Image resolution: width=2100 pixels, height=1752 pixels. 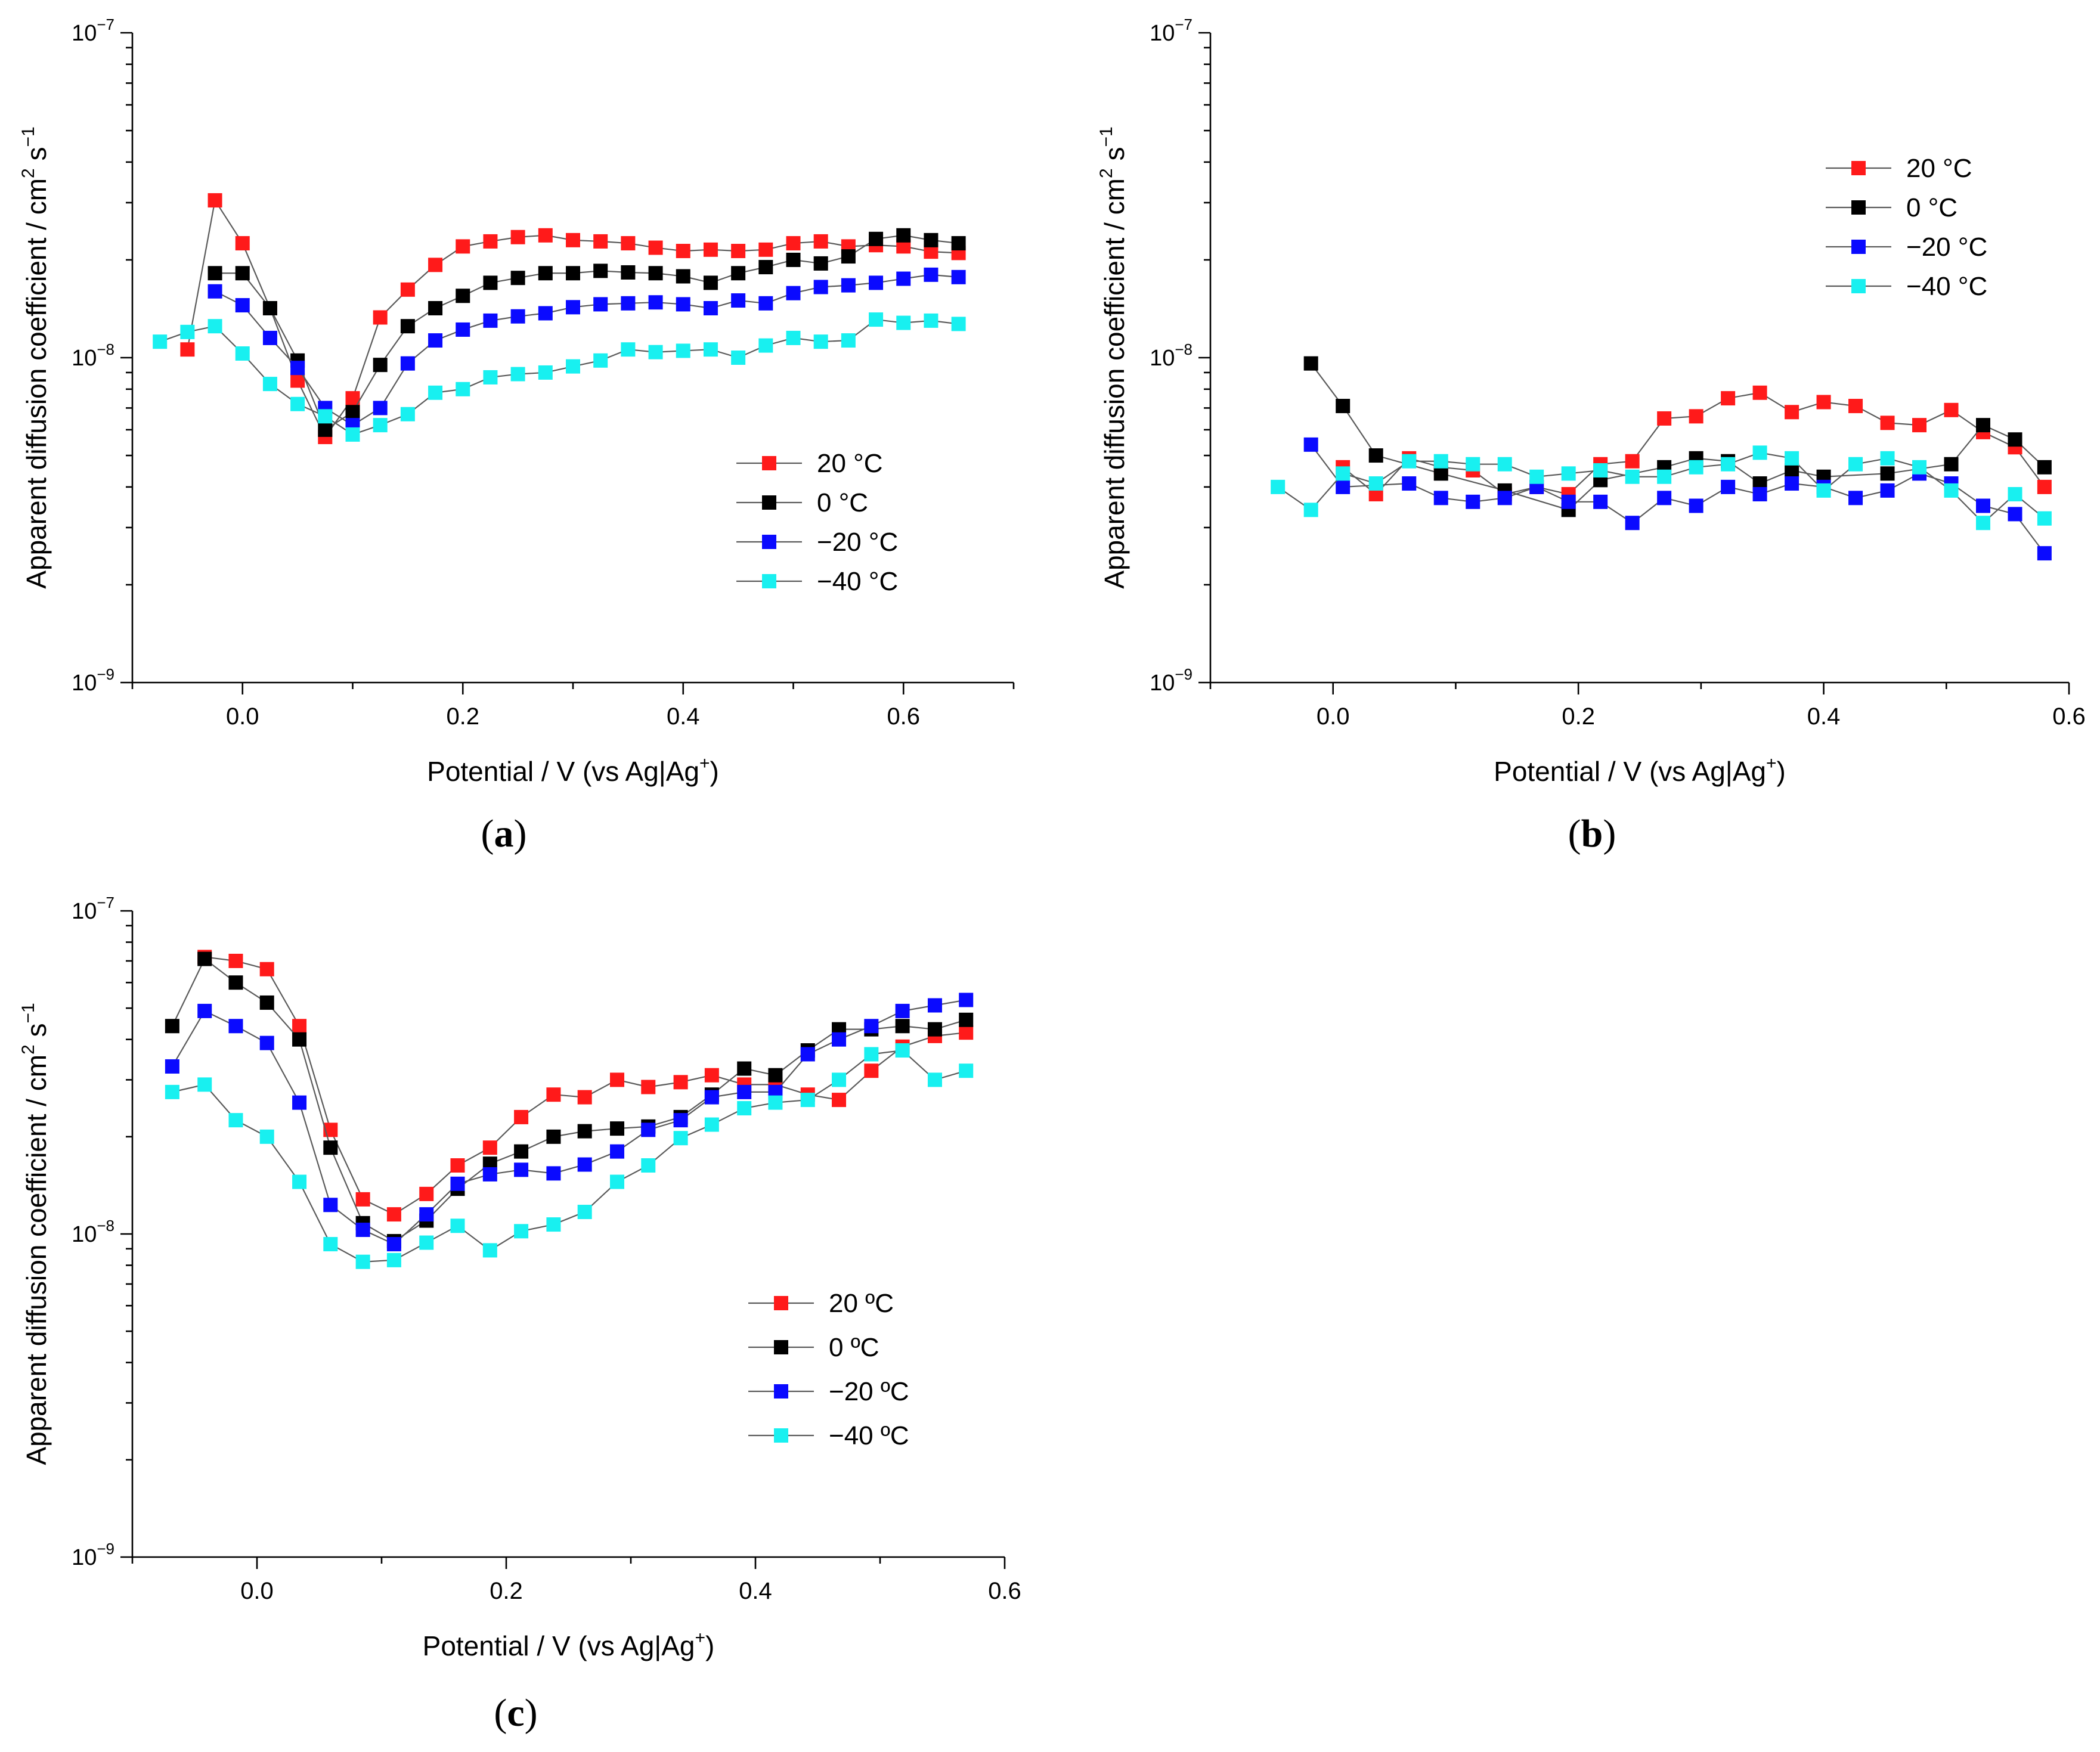 What do you see at coordinates (105, 1226) in the screenshot?
I see `pc-y-tick-exponent: −8` at bounding box center [105, 1226].